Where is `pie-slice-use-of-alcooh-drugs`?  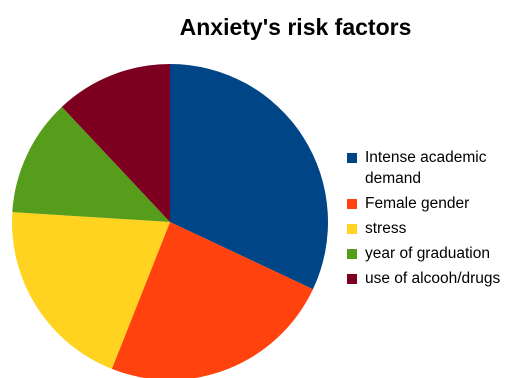 pie-slice-use-of-alcooh-drugs is located at coordinates (116, 143).